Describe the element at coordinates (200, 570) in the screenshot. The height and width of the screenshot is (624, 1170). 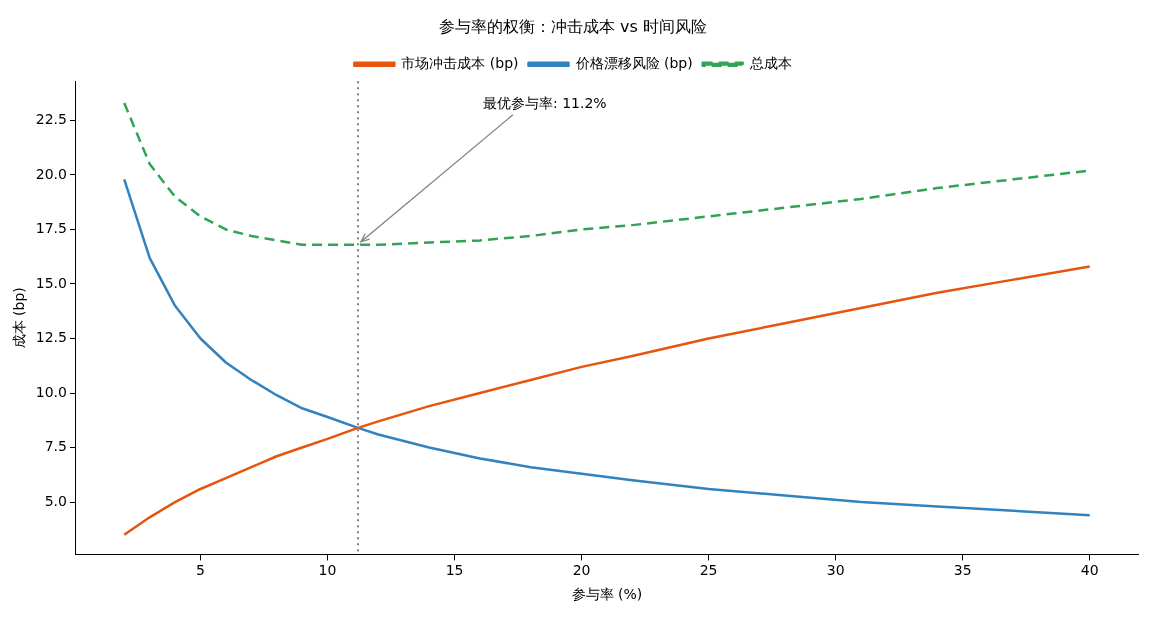
I see `x-tick-label: 5` at that location.